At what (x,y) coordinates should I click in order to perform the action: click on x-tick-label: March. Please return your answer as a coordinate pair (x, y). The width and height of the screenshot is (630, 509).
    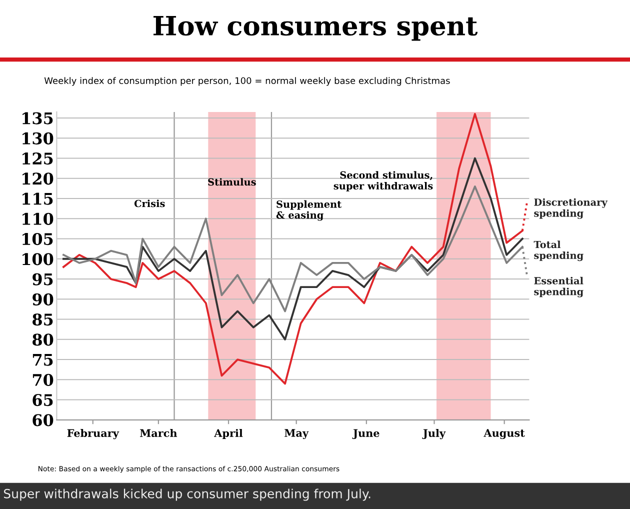
    Looking at the image, I should click on (159, 433).